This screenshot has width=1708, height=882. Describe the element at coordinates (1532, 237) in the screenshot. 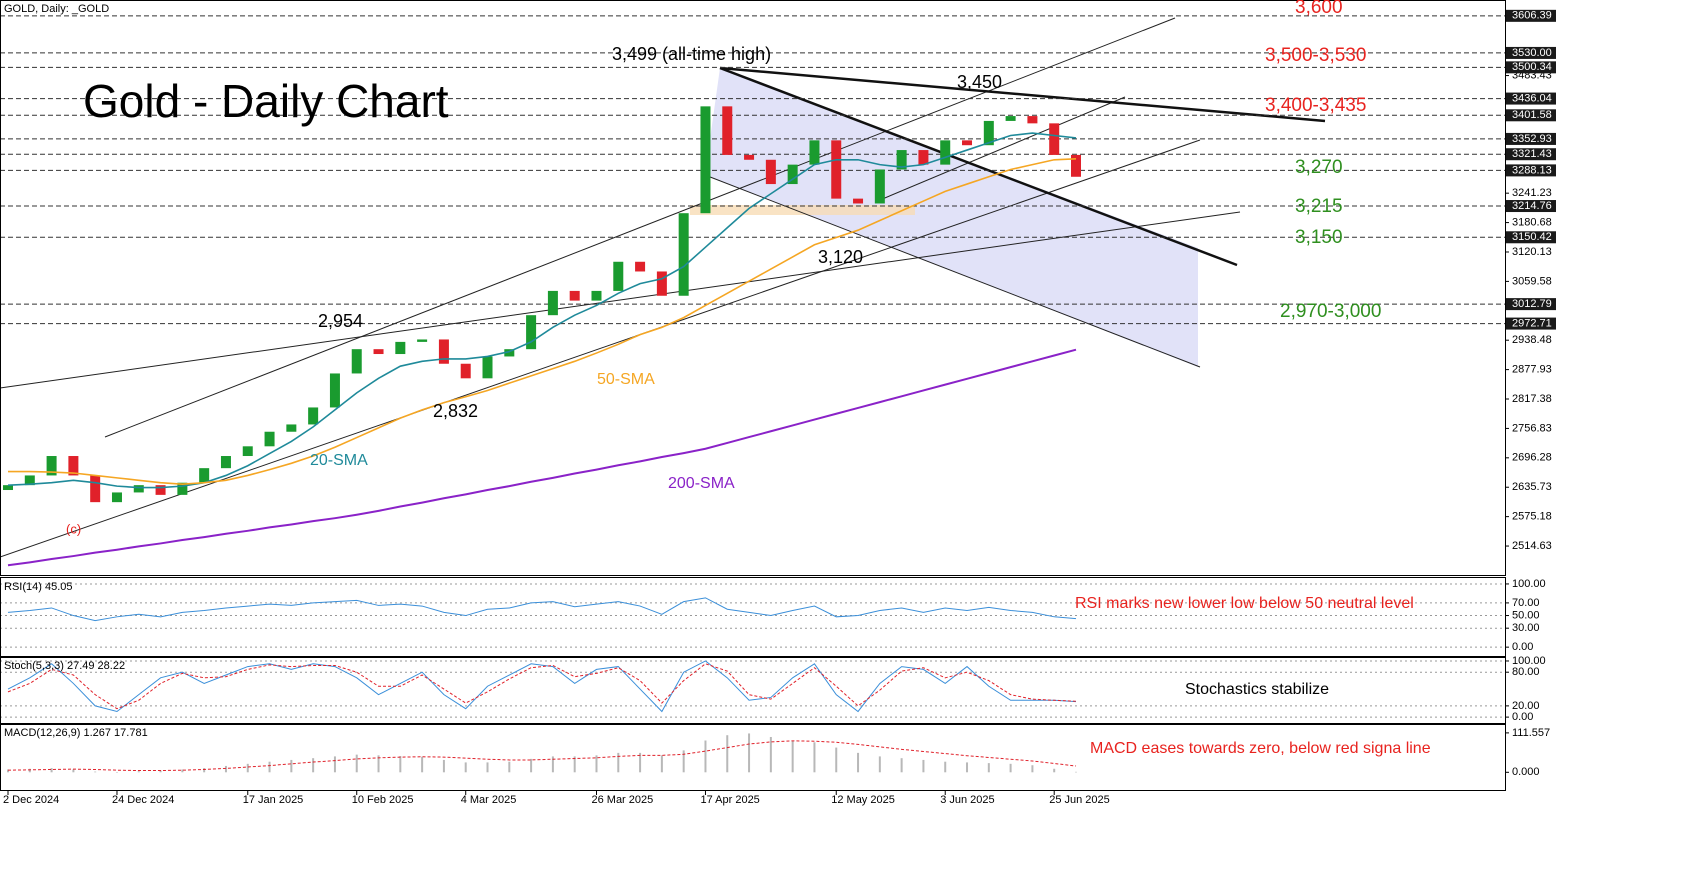

I see `level-label: 3150.42` at that location.